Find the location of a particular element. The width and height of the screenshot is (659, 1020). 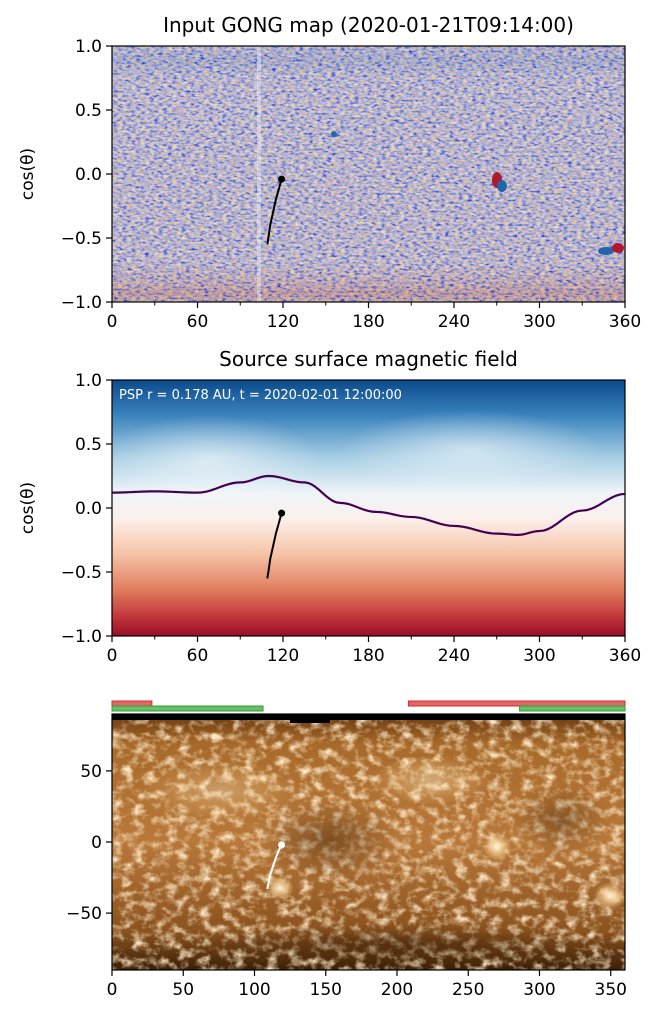

source-surface-psp-position is located at coordinates (282, 513).